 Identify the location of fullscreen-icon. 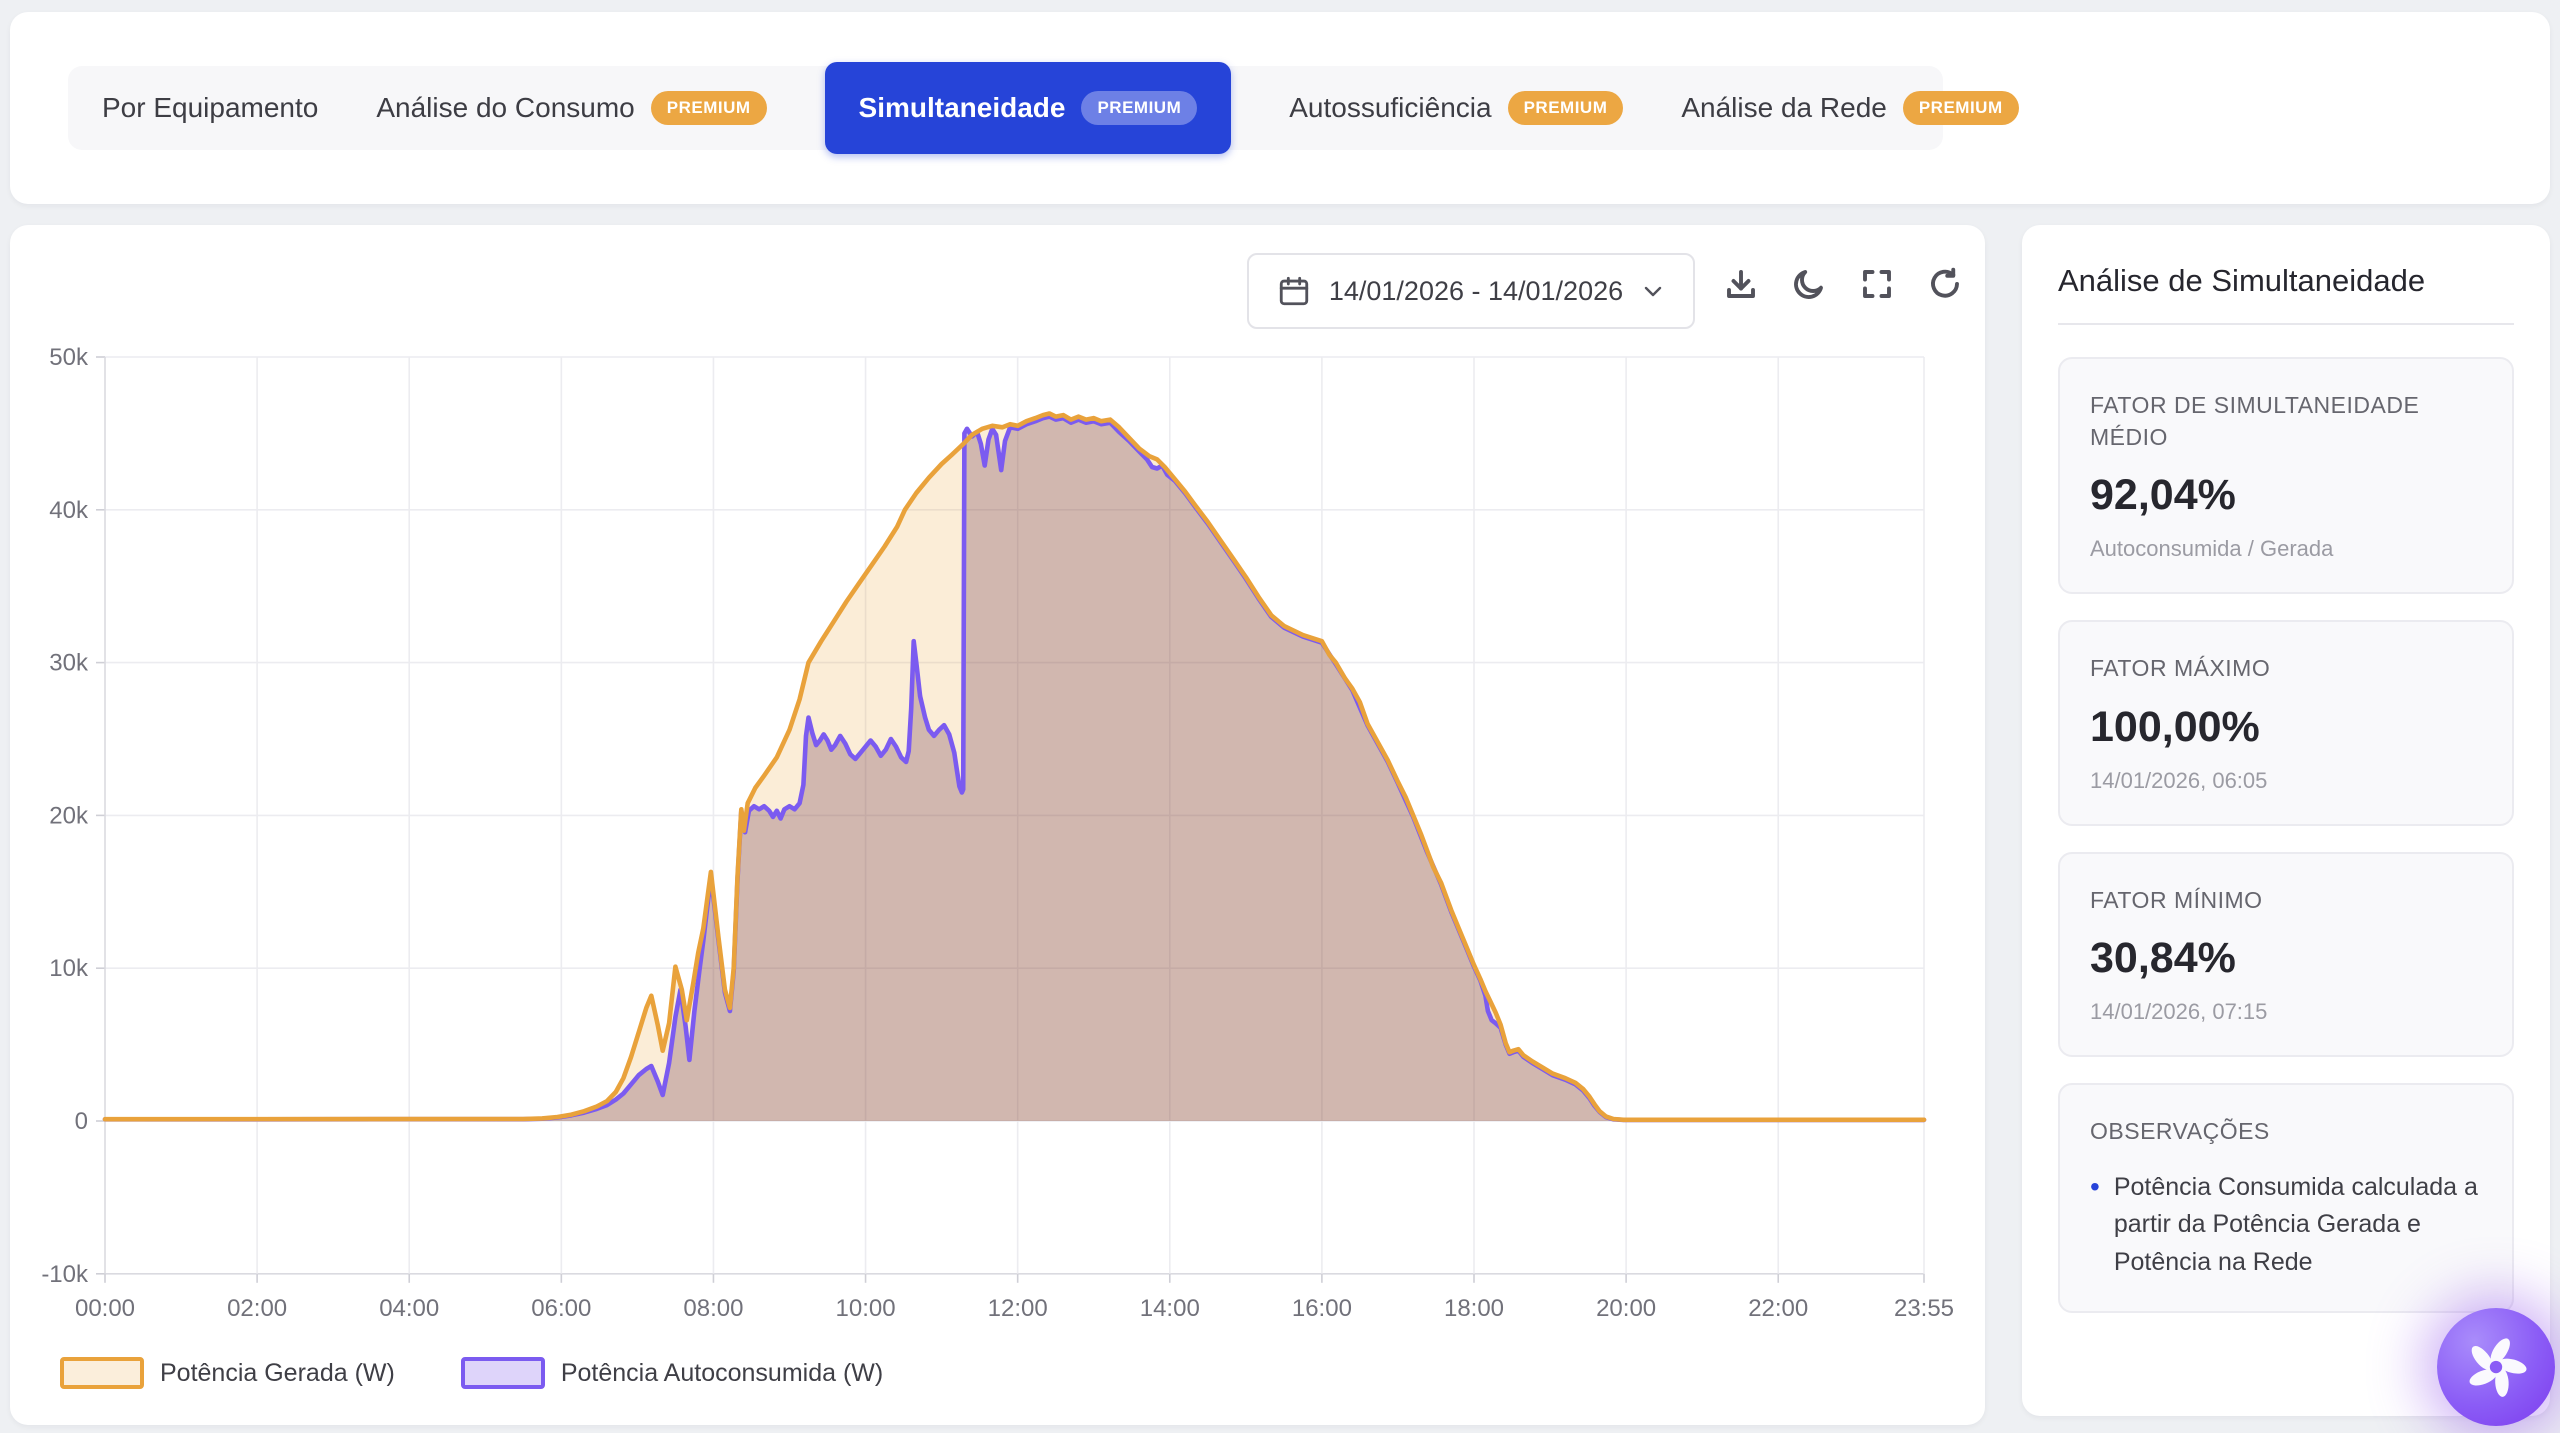
(1877, 284).